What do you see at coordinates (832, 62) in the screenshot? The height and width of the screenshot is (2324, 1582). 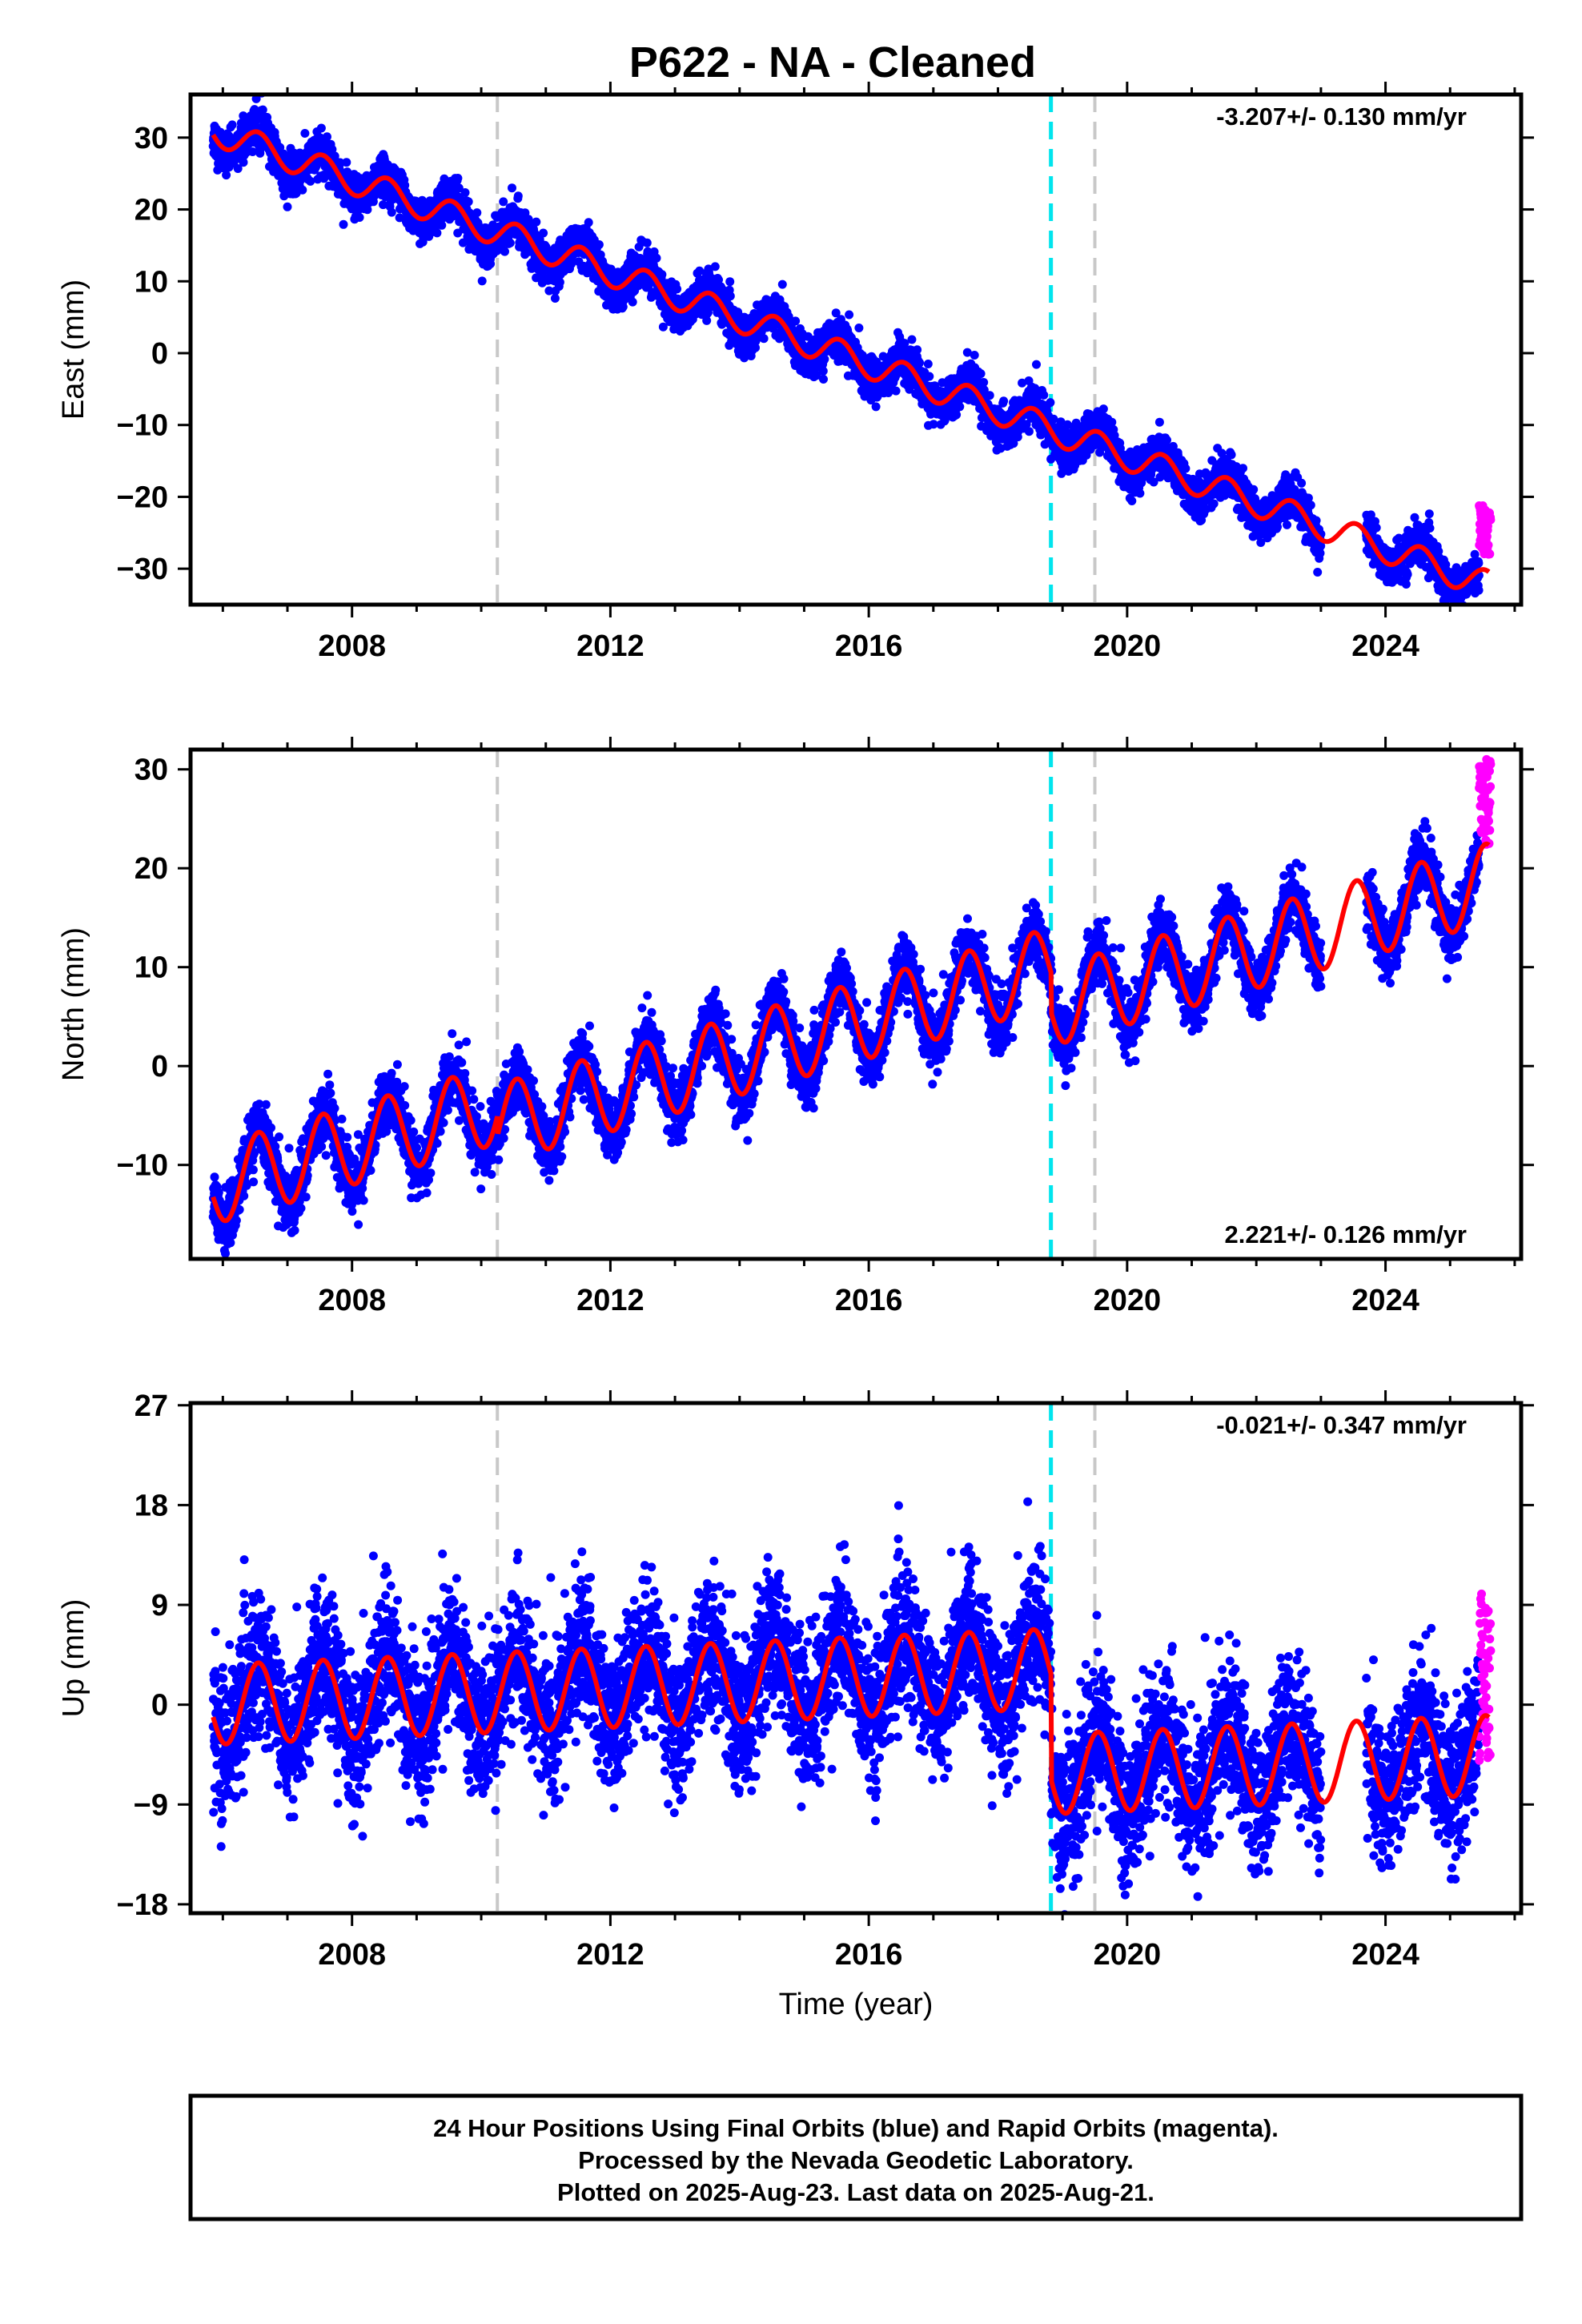 I see `figure-title: P622 - NA - Cleaned` at bounding box center [832, 62].